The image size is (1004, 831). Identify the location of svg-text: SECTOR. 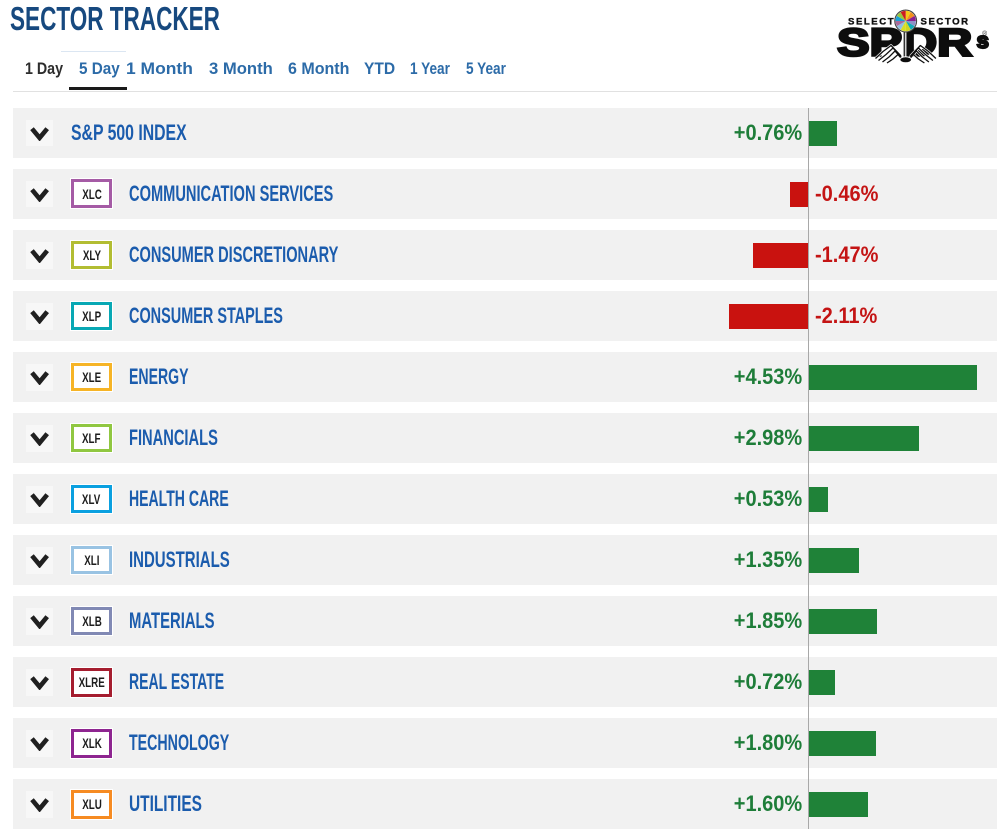
(945, 21).